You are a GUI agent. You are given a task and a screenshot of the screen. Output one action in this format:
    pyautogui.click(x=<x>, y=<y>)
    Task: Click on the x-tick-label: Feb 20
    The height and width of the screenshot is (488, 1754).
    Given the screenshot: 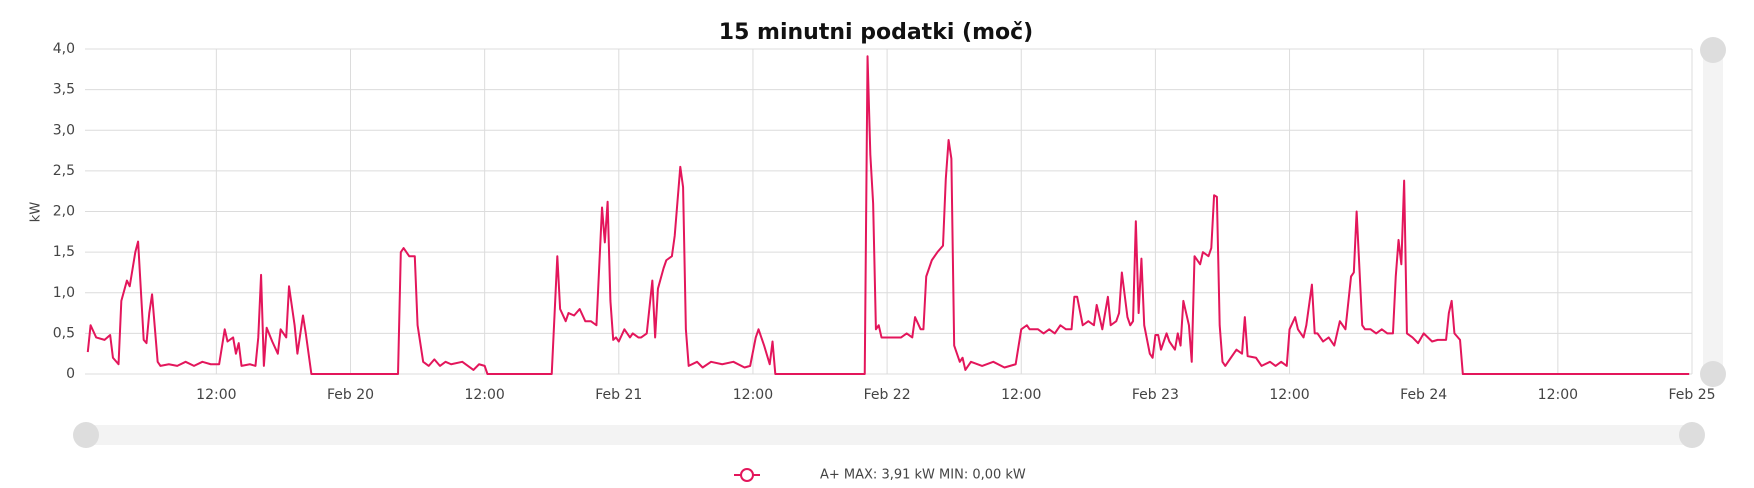 What is the action you would take?
    pyautogui.click(x=350, y=395)
    